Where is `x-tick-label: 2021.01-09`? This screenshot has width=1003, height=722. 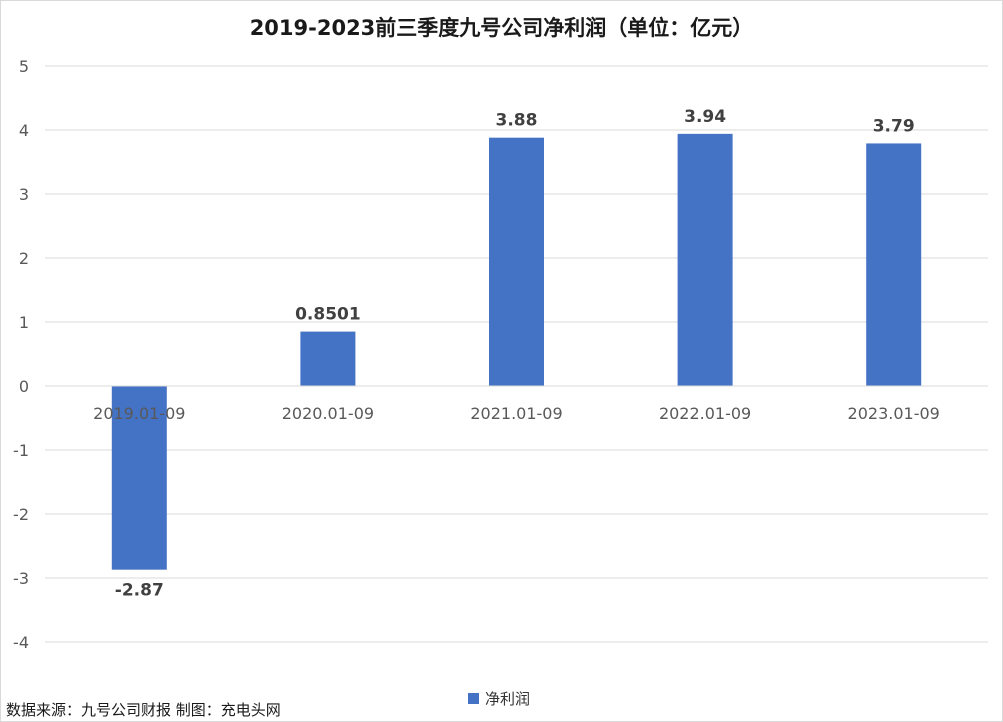 x-tick-label: 2021.01-09 is located at coordinates (516, 413).